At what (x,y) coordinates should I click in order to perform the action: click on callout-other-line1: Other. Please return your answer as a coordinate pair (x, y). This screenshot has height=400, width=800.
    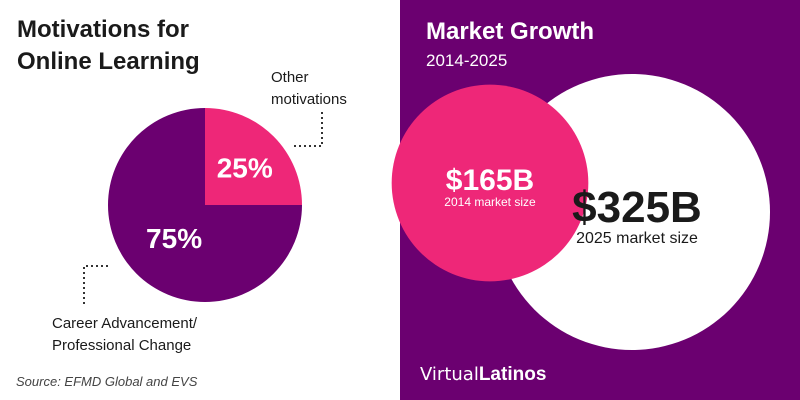
    Looking at the image, I should click on (290, 77).